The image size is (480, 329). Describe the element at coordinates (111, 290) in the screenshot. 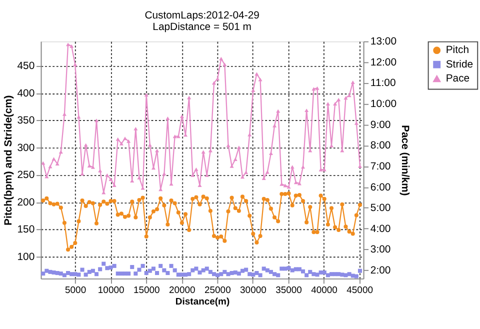

I see `x-tick-label: 10000` at that location.